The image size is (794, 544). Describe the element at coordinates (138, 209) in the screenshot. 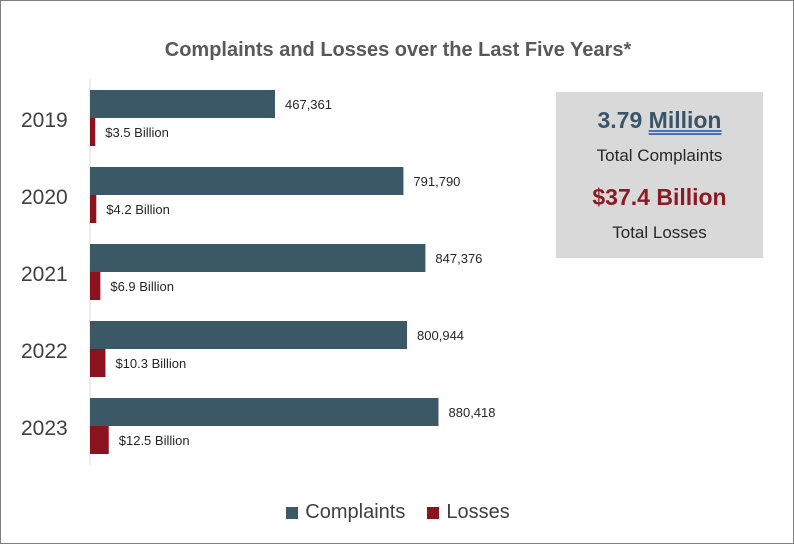

I see `data-label-losses-2020: $4.2 Billion` at that location.